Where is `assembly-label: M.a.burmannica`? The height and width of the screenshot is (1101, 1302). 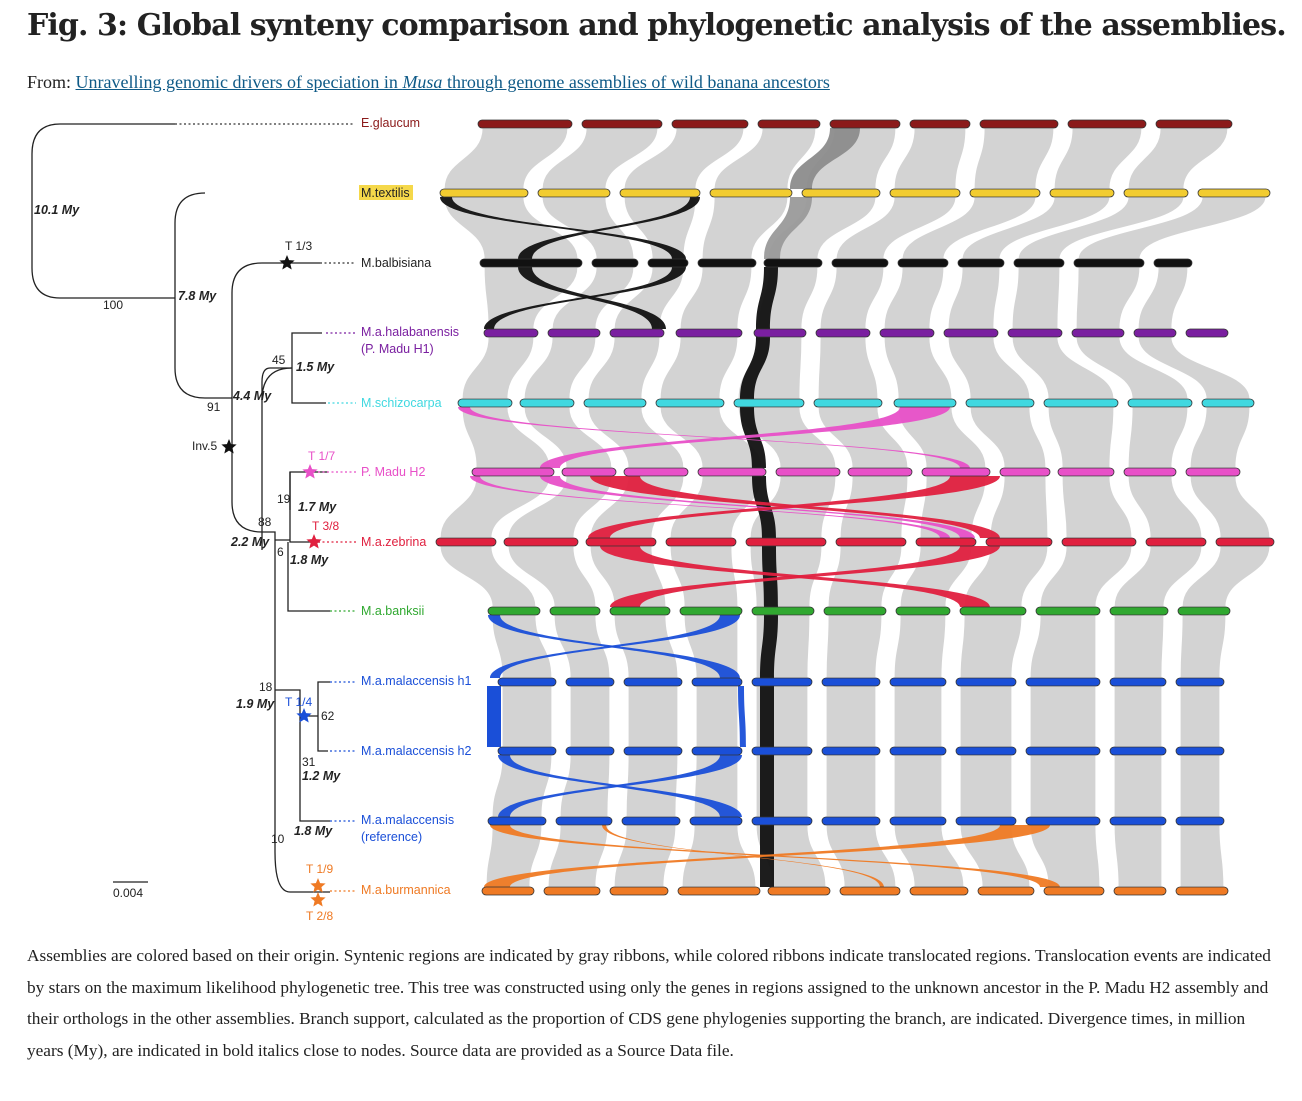
assembly-label: M.a.burmannica is located at coordinates (406, 890).